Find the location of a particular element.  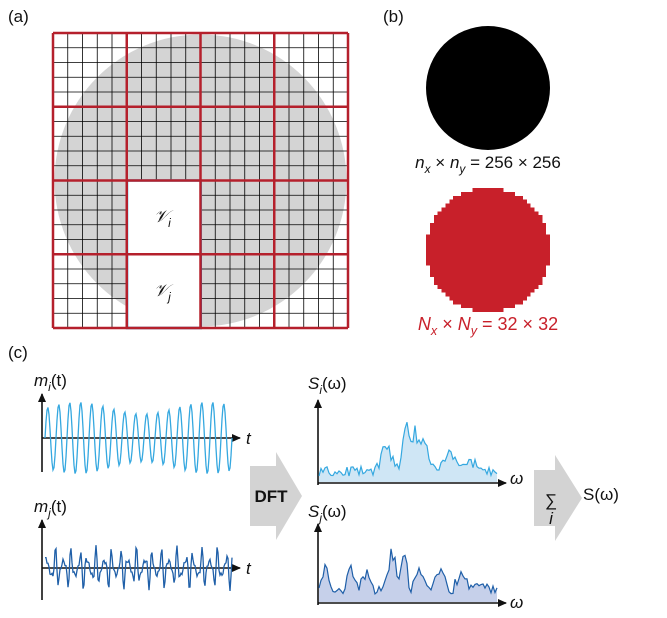

fine-resolution: nx × ny = 256 × 256 is located at coordinates (488, 164).